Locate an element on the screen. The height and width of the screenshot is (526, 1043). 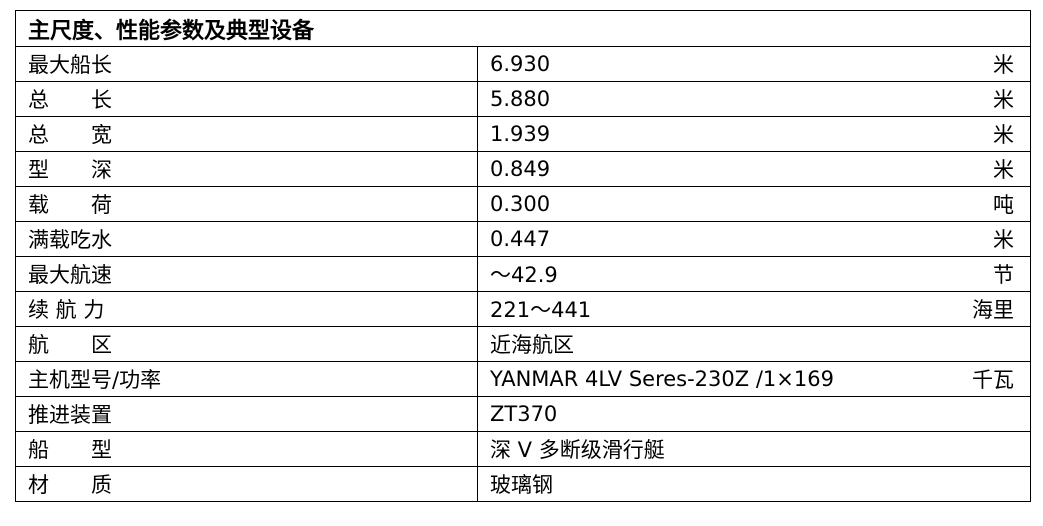
table-row: 最大船长 6.930 米 is located at coordinates (523, 64).